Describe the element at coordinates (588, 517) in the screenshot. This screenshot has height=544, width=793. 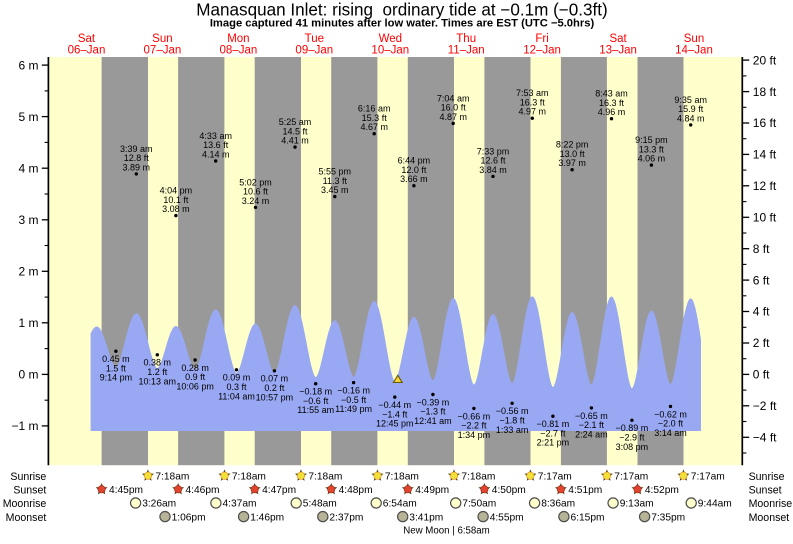
I see `svg-text: 6:15pm` at that location.